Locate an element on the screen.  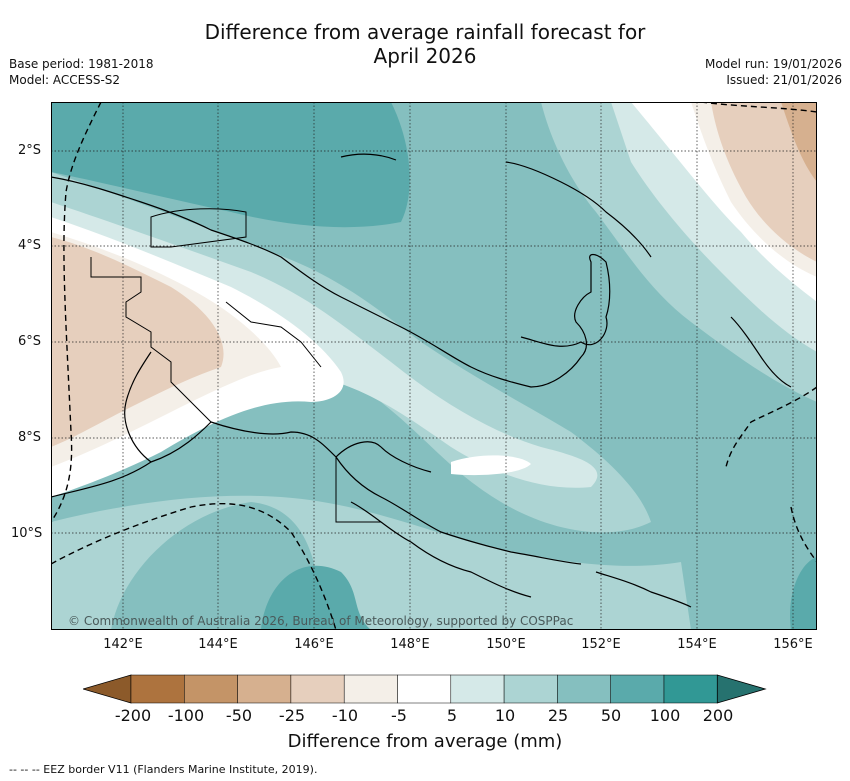
model-run: Model run: 19/01/2026 is located at coordinates (773, 64).